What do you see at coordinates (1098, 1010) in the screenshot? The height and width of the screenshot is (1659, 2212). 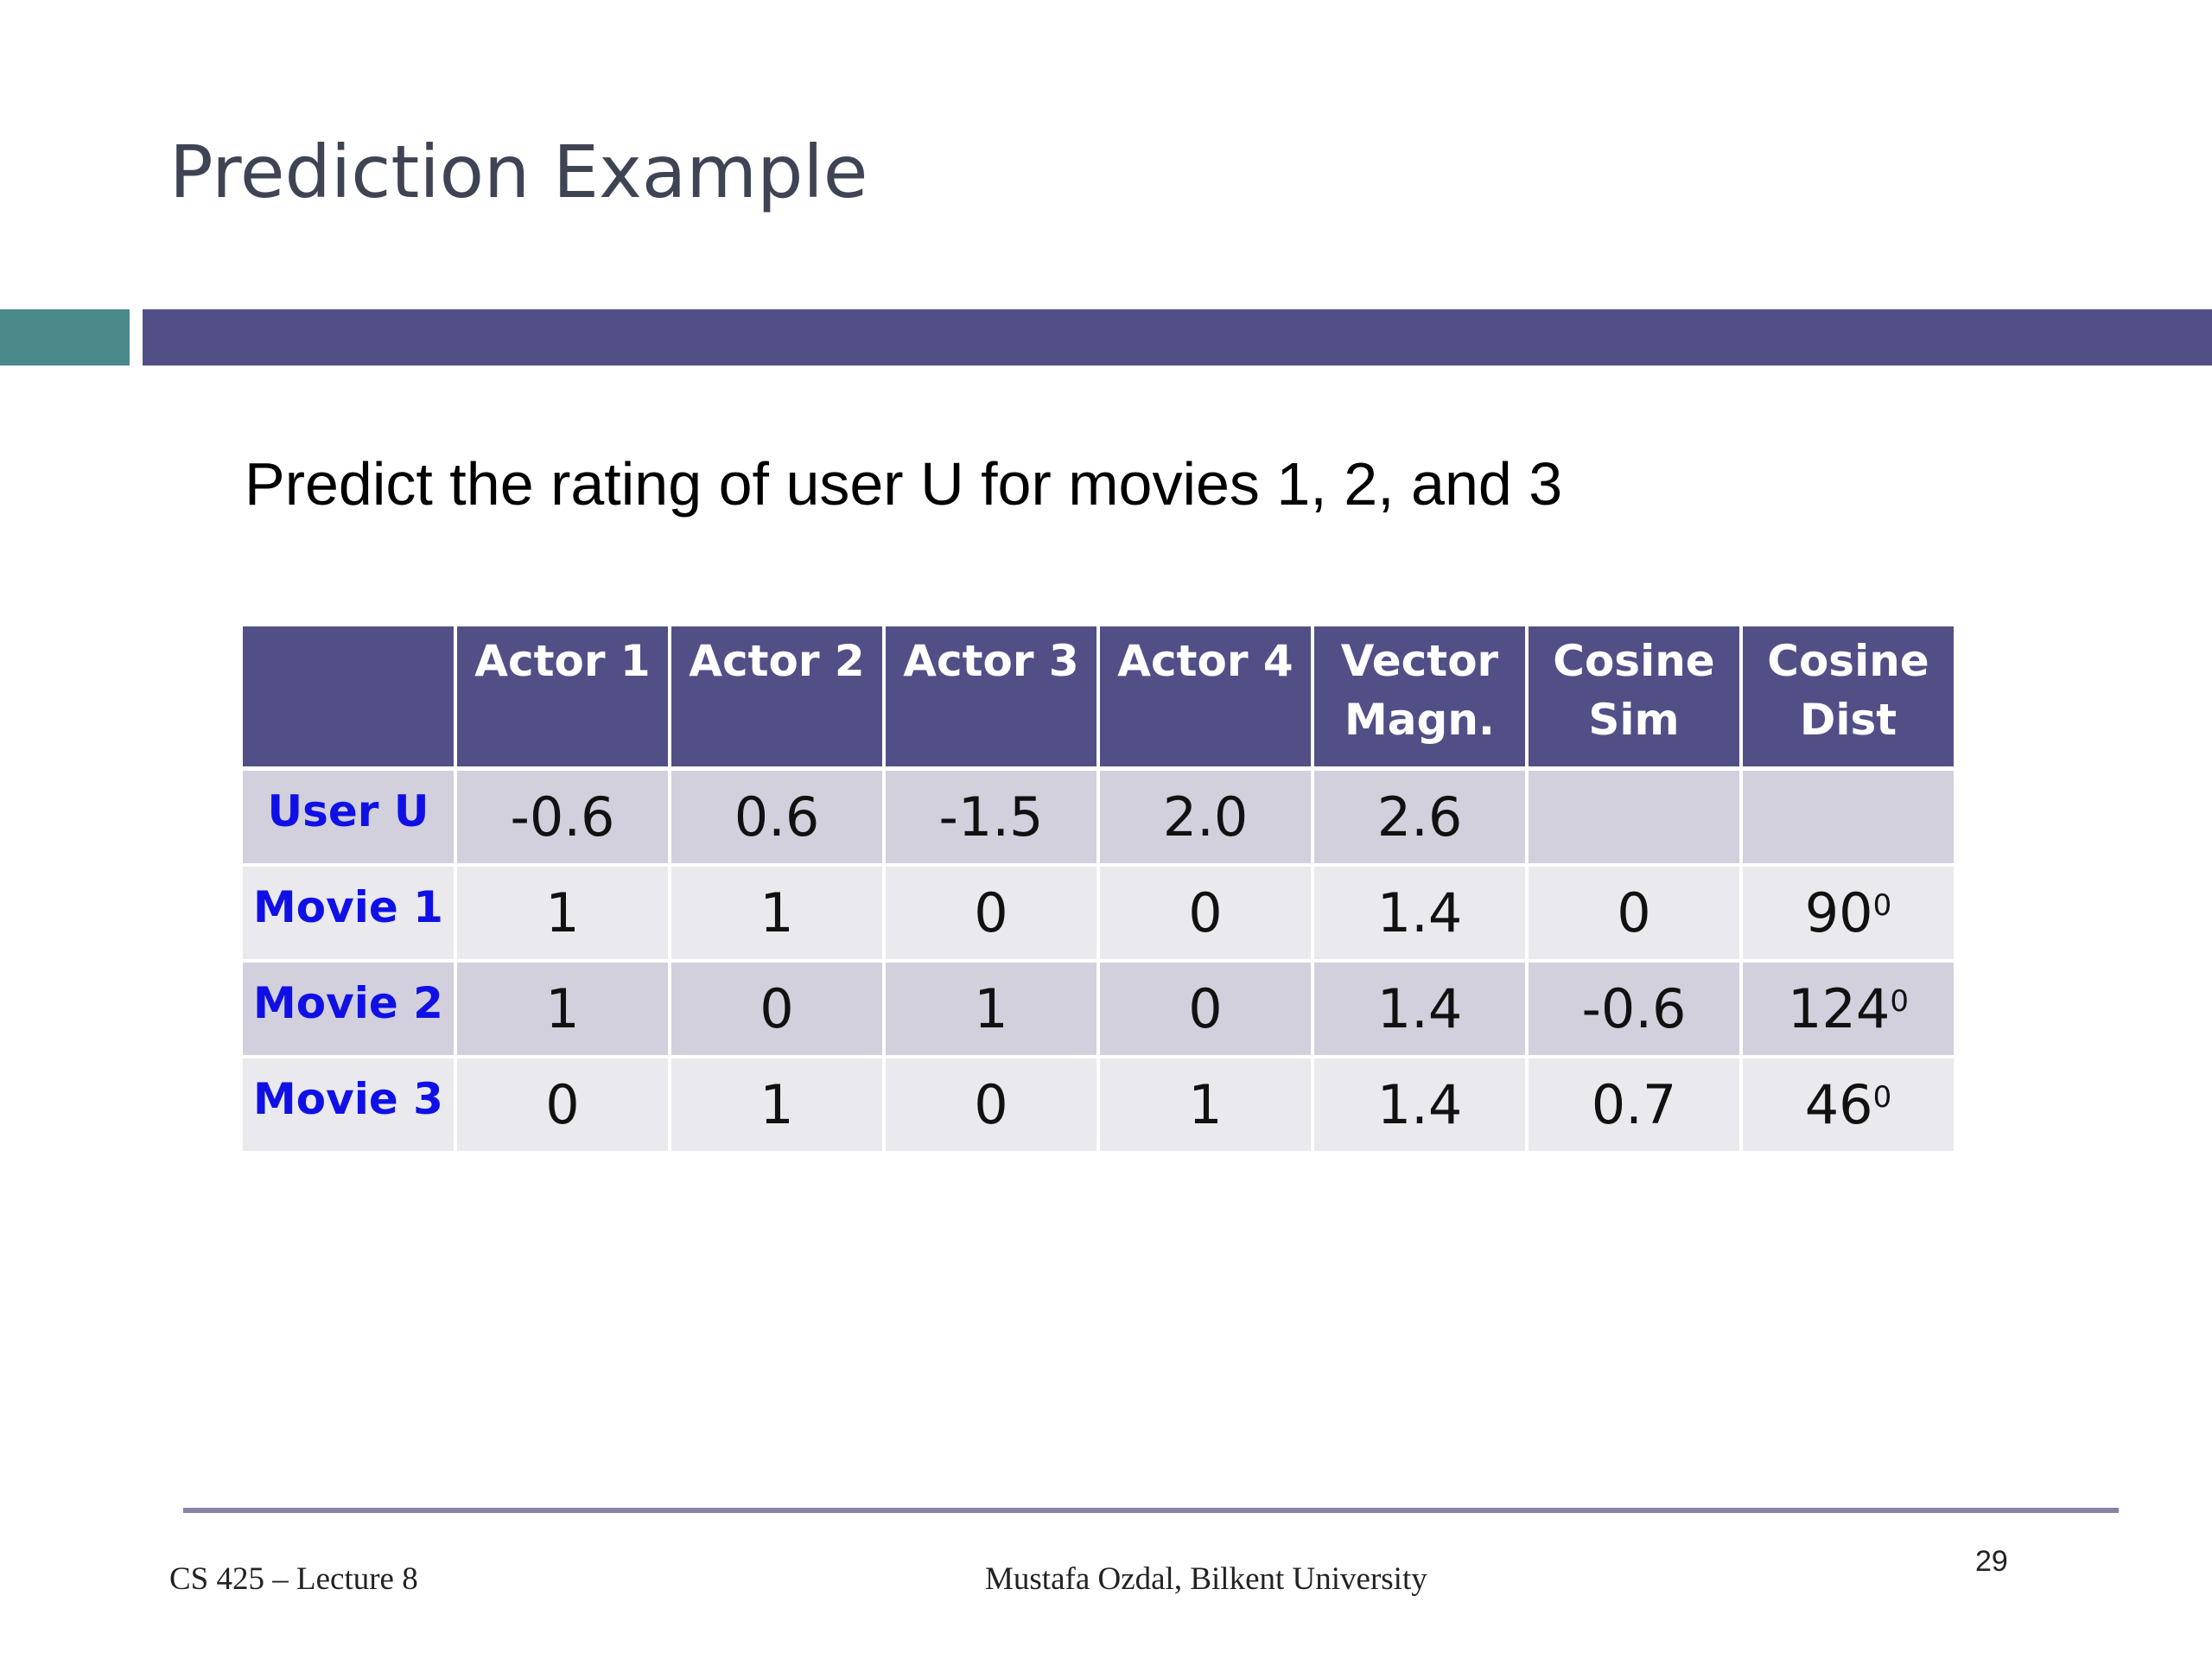 I see `table-row-movie-2: Movie 2 1 0 1 0 1.4 -0.6 1240` at bounding box center [1098, 1010].